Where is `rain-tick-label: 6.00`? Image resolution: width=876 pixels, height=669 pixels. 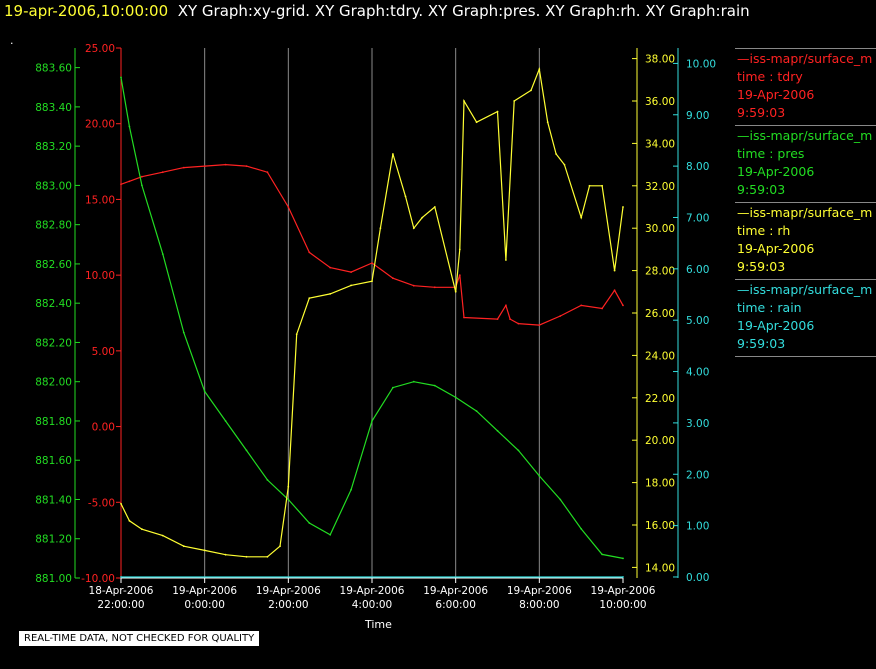
rain-tick-label: 6.00 is located at coordinates (697, 270).